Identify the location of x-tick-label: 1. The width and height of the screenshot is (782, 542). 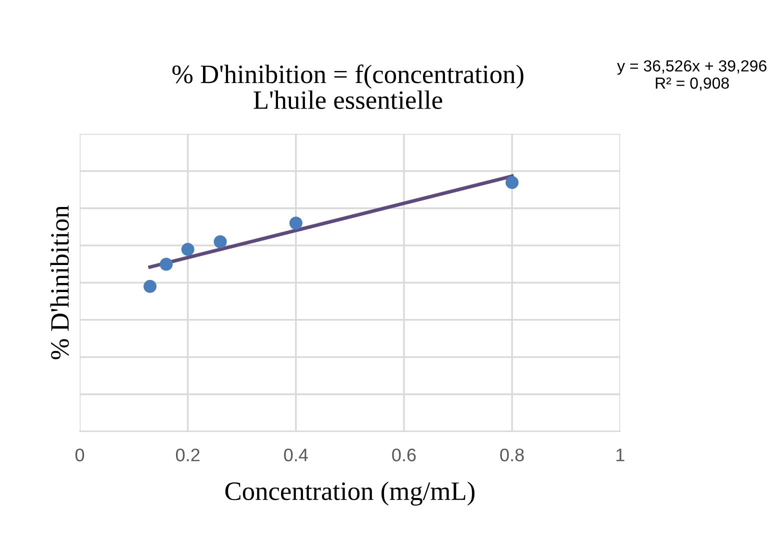
(620, 455).